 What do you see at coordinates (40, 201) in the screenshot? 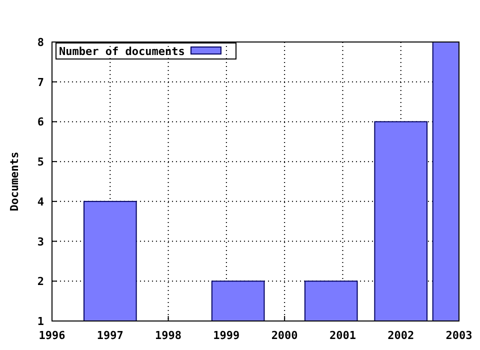
I see `y-tick-label: 4` at bounding box center [40, 201].